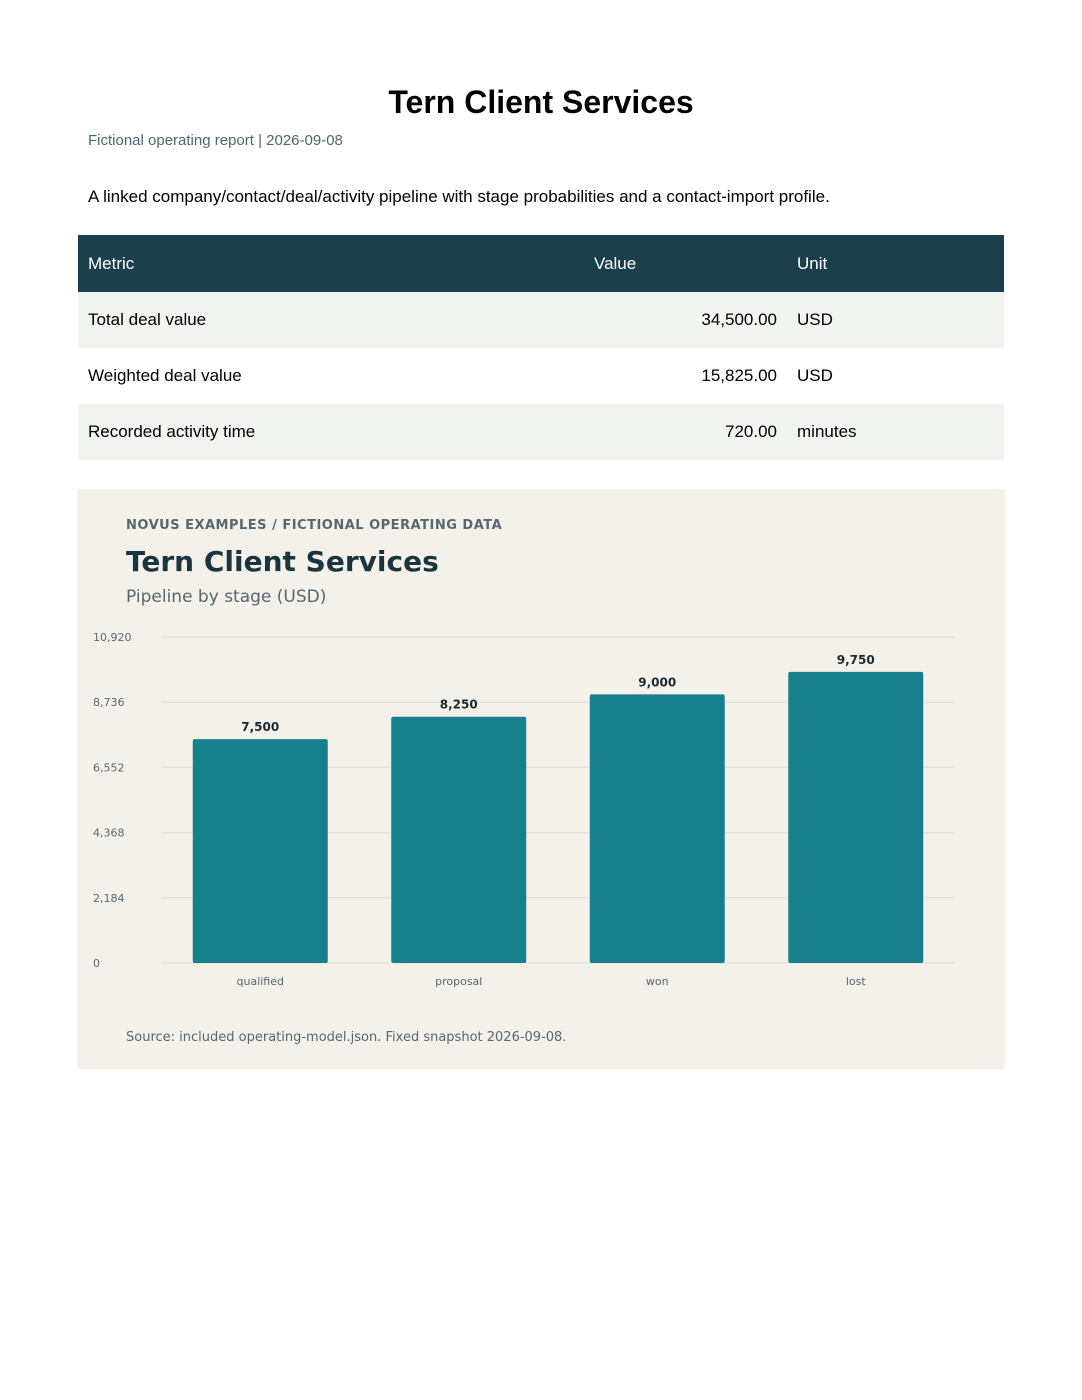 The image size is (1082, 1400). I want to click on bar-proposal, so click(459, 839).